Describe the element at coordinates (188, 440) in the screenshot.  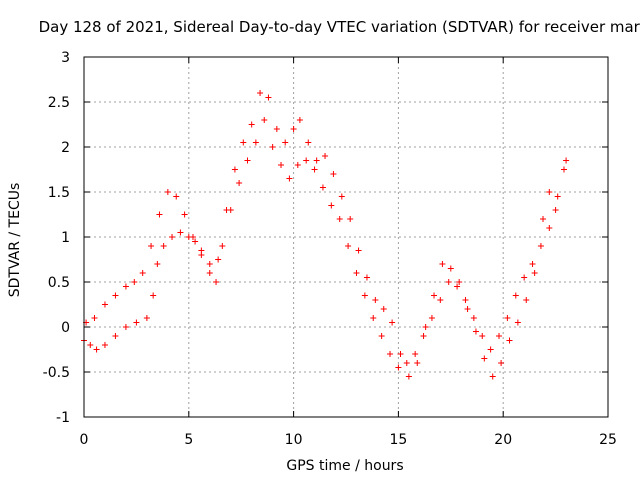
I see `x-tick-label: 5` at that location.